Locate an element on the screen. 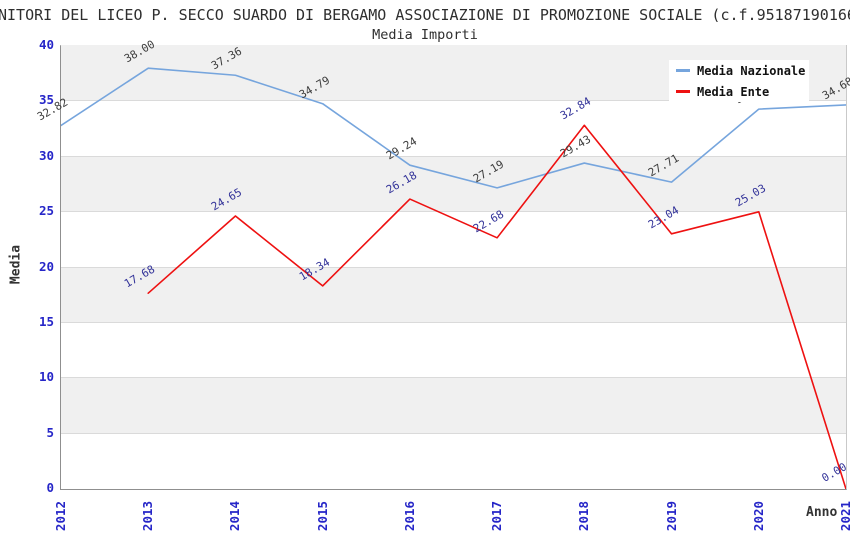 The image size is (850, 550). y-tick-label: 10 is located at coordinates (46, 377).